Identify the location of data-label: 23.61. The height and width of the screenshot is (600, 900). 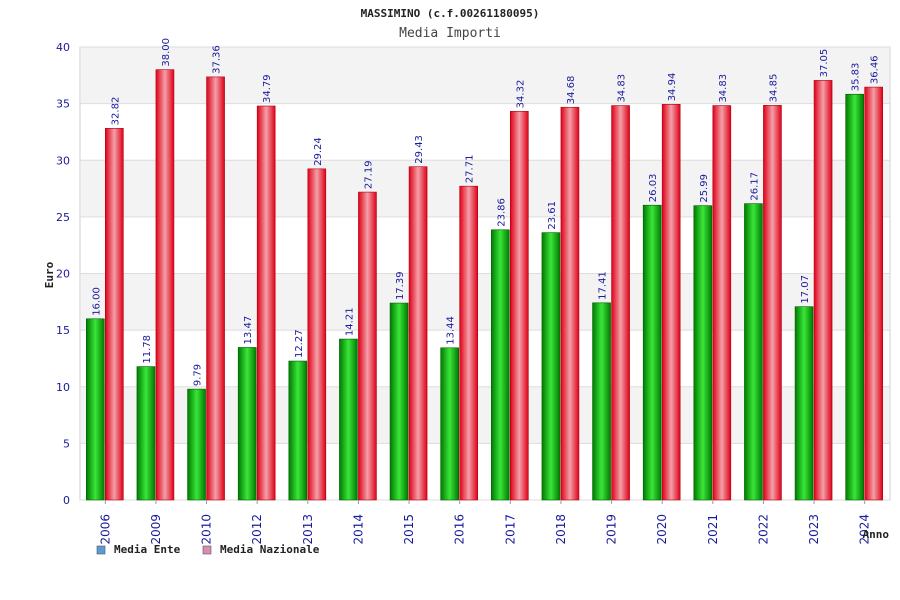
(552, 215).